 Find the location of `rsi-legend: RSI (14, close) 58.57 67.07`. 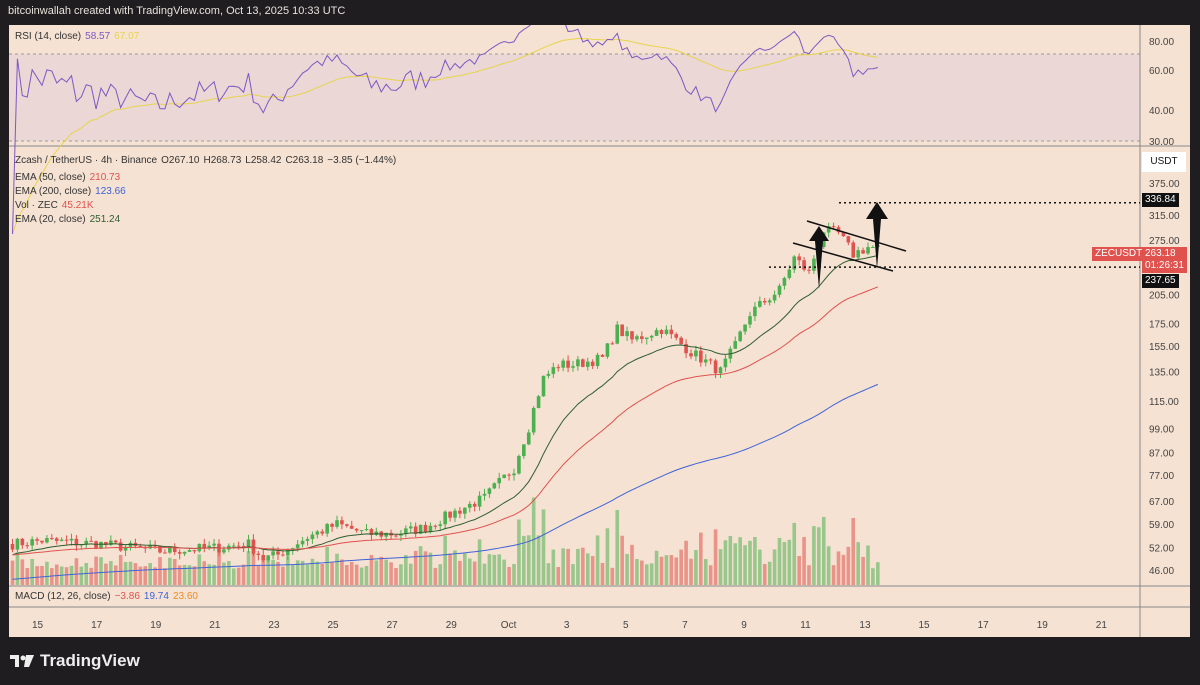

rsi-legend: RSI (14, close) 58.57 67.07 is located at coordinates (79, 36).